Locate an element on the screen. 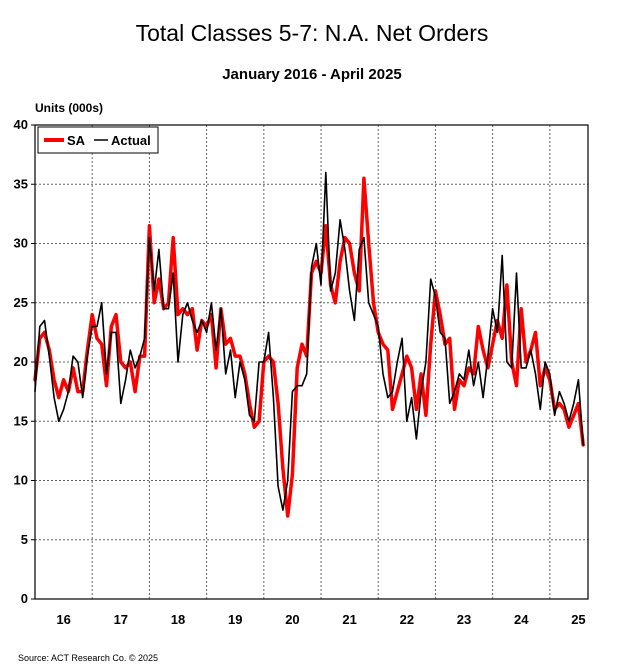 The image size is (623, 667). y-axis-label: Units (000s) is located at coordinates (69, 108).